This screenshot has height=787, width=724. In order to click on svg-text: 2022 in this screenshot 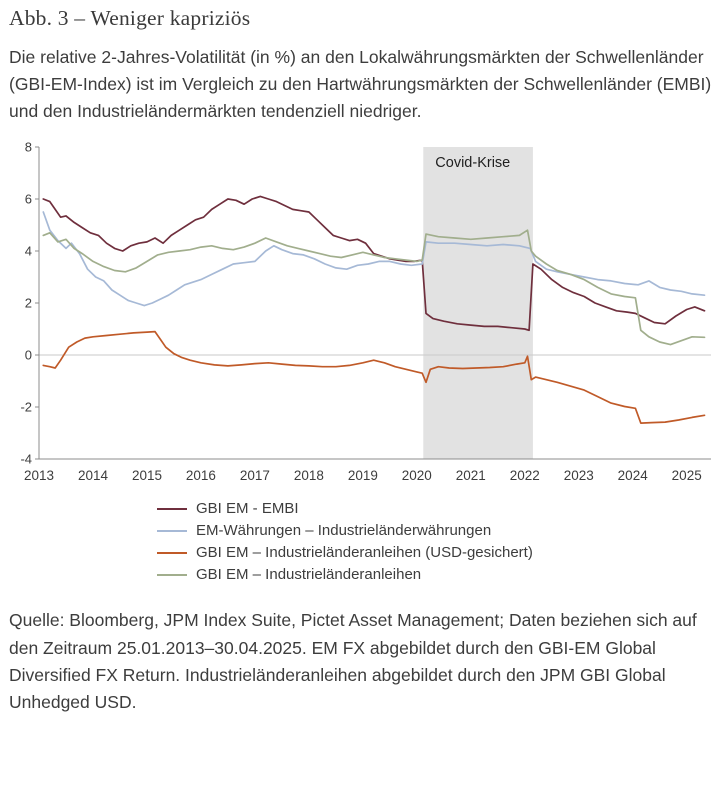, I will do `click(525, 475)`.